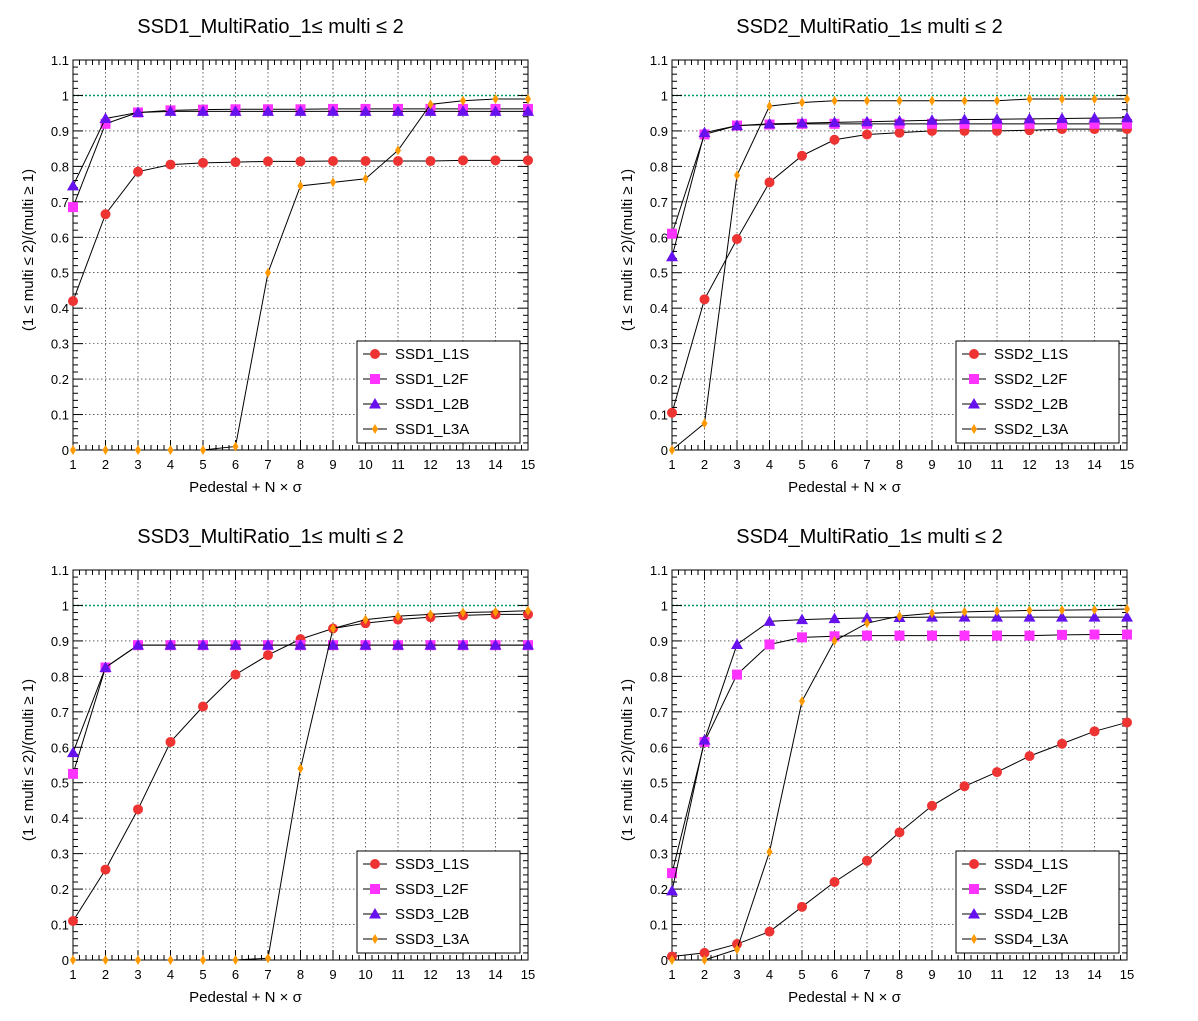 This screenshot has width=1198, height=1021. I want to click on x-tick-label: 13, so click(463, 974).